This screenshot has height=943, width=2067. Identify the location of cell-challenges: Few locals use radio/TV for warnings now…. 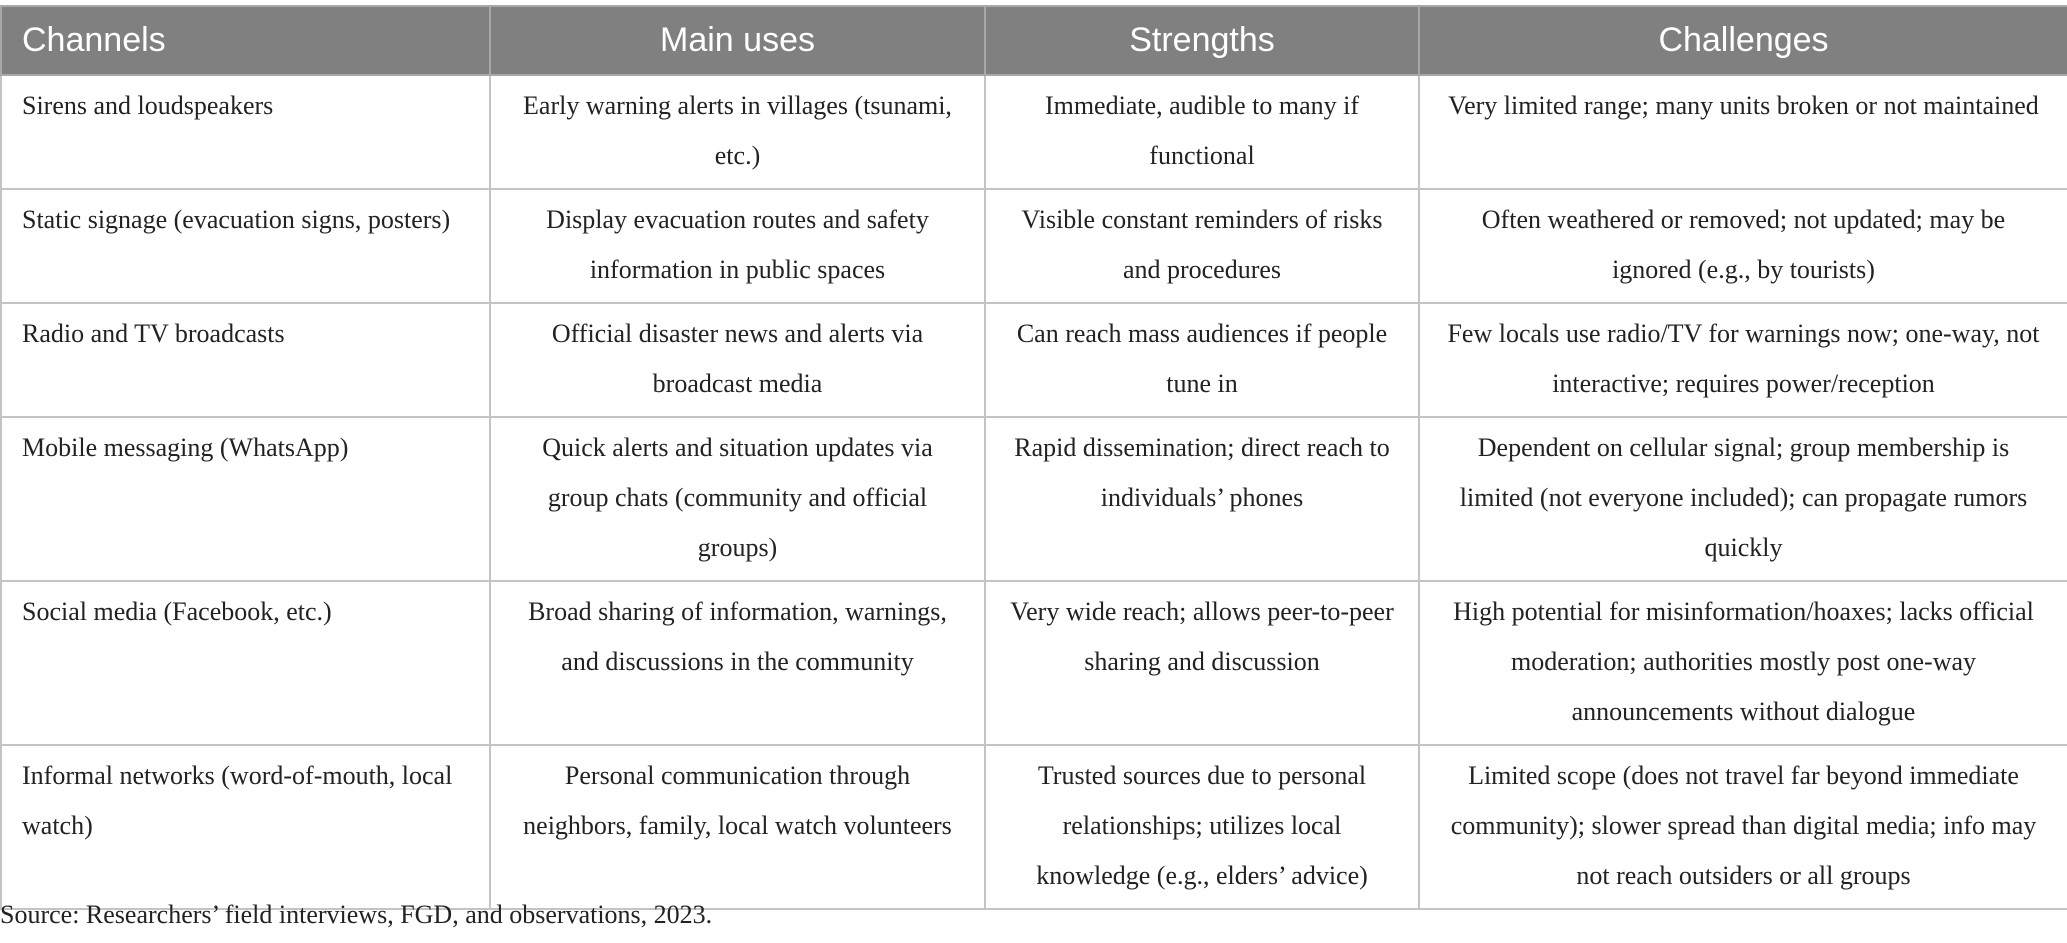
(1742, 360).